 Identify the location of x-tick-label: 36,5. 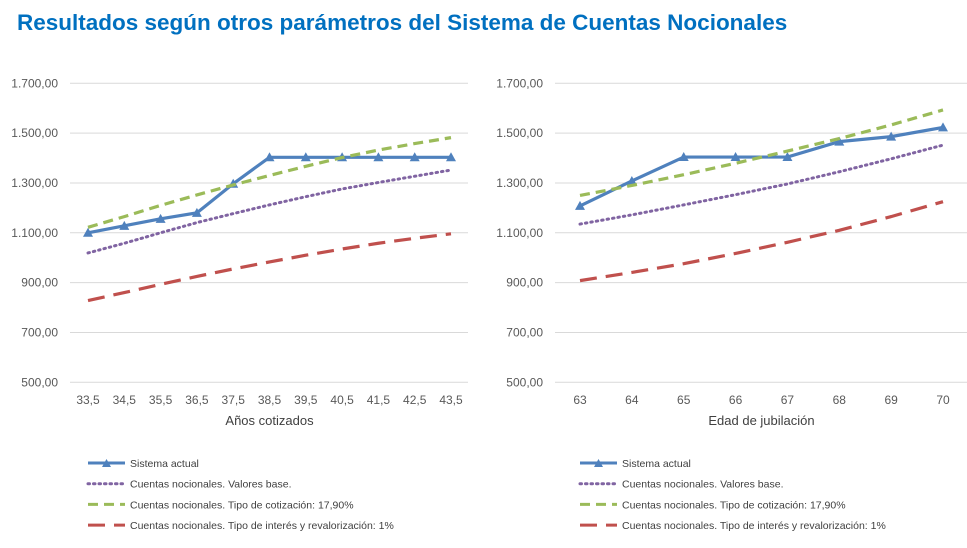
(197, 400).